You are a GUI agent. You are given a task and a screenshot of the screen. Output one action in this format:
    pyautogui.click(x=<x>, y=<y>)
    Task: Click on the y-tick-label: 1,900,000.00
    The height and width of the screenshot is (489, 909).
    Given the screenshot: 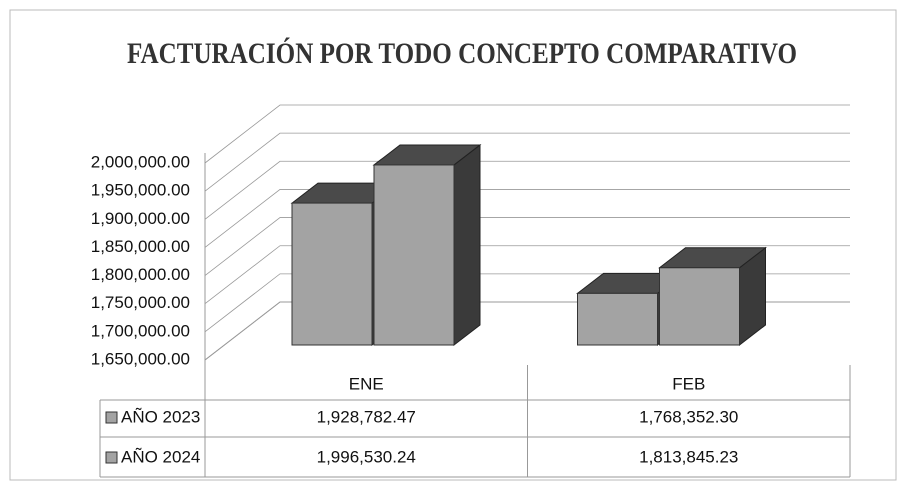 What is the action you would take?
    pyautogui.click(x=140, y=218)
    